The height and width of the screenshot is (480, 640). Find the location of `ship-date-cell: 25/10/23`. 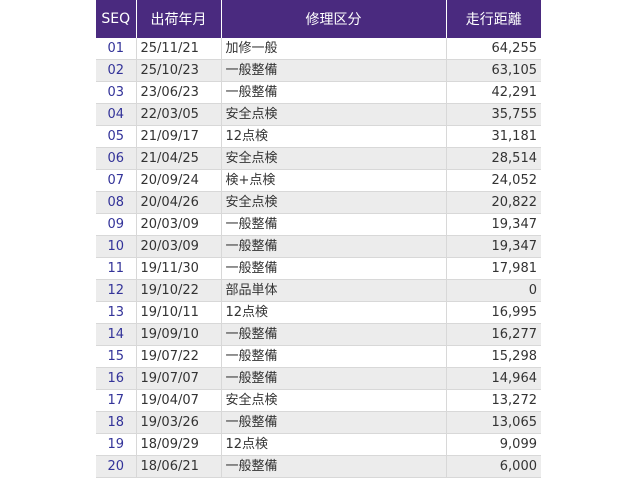

ship-date-cell: 25/10/23 is located at coordinates (179, 70).